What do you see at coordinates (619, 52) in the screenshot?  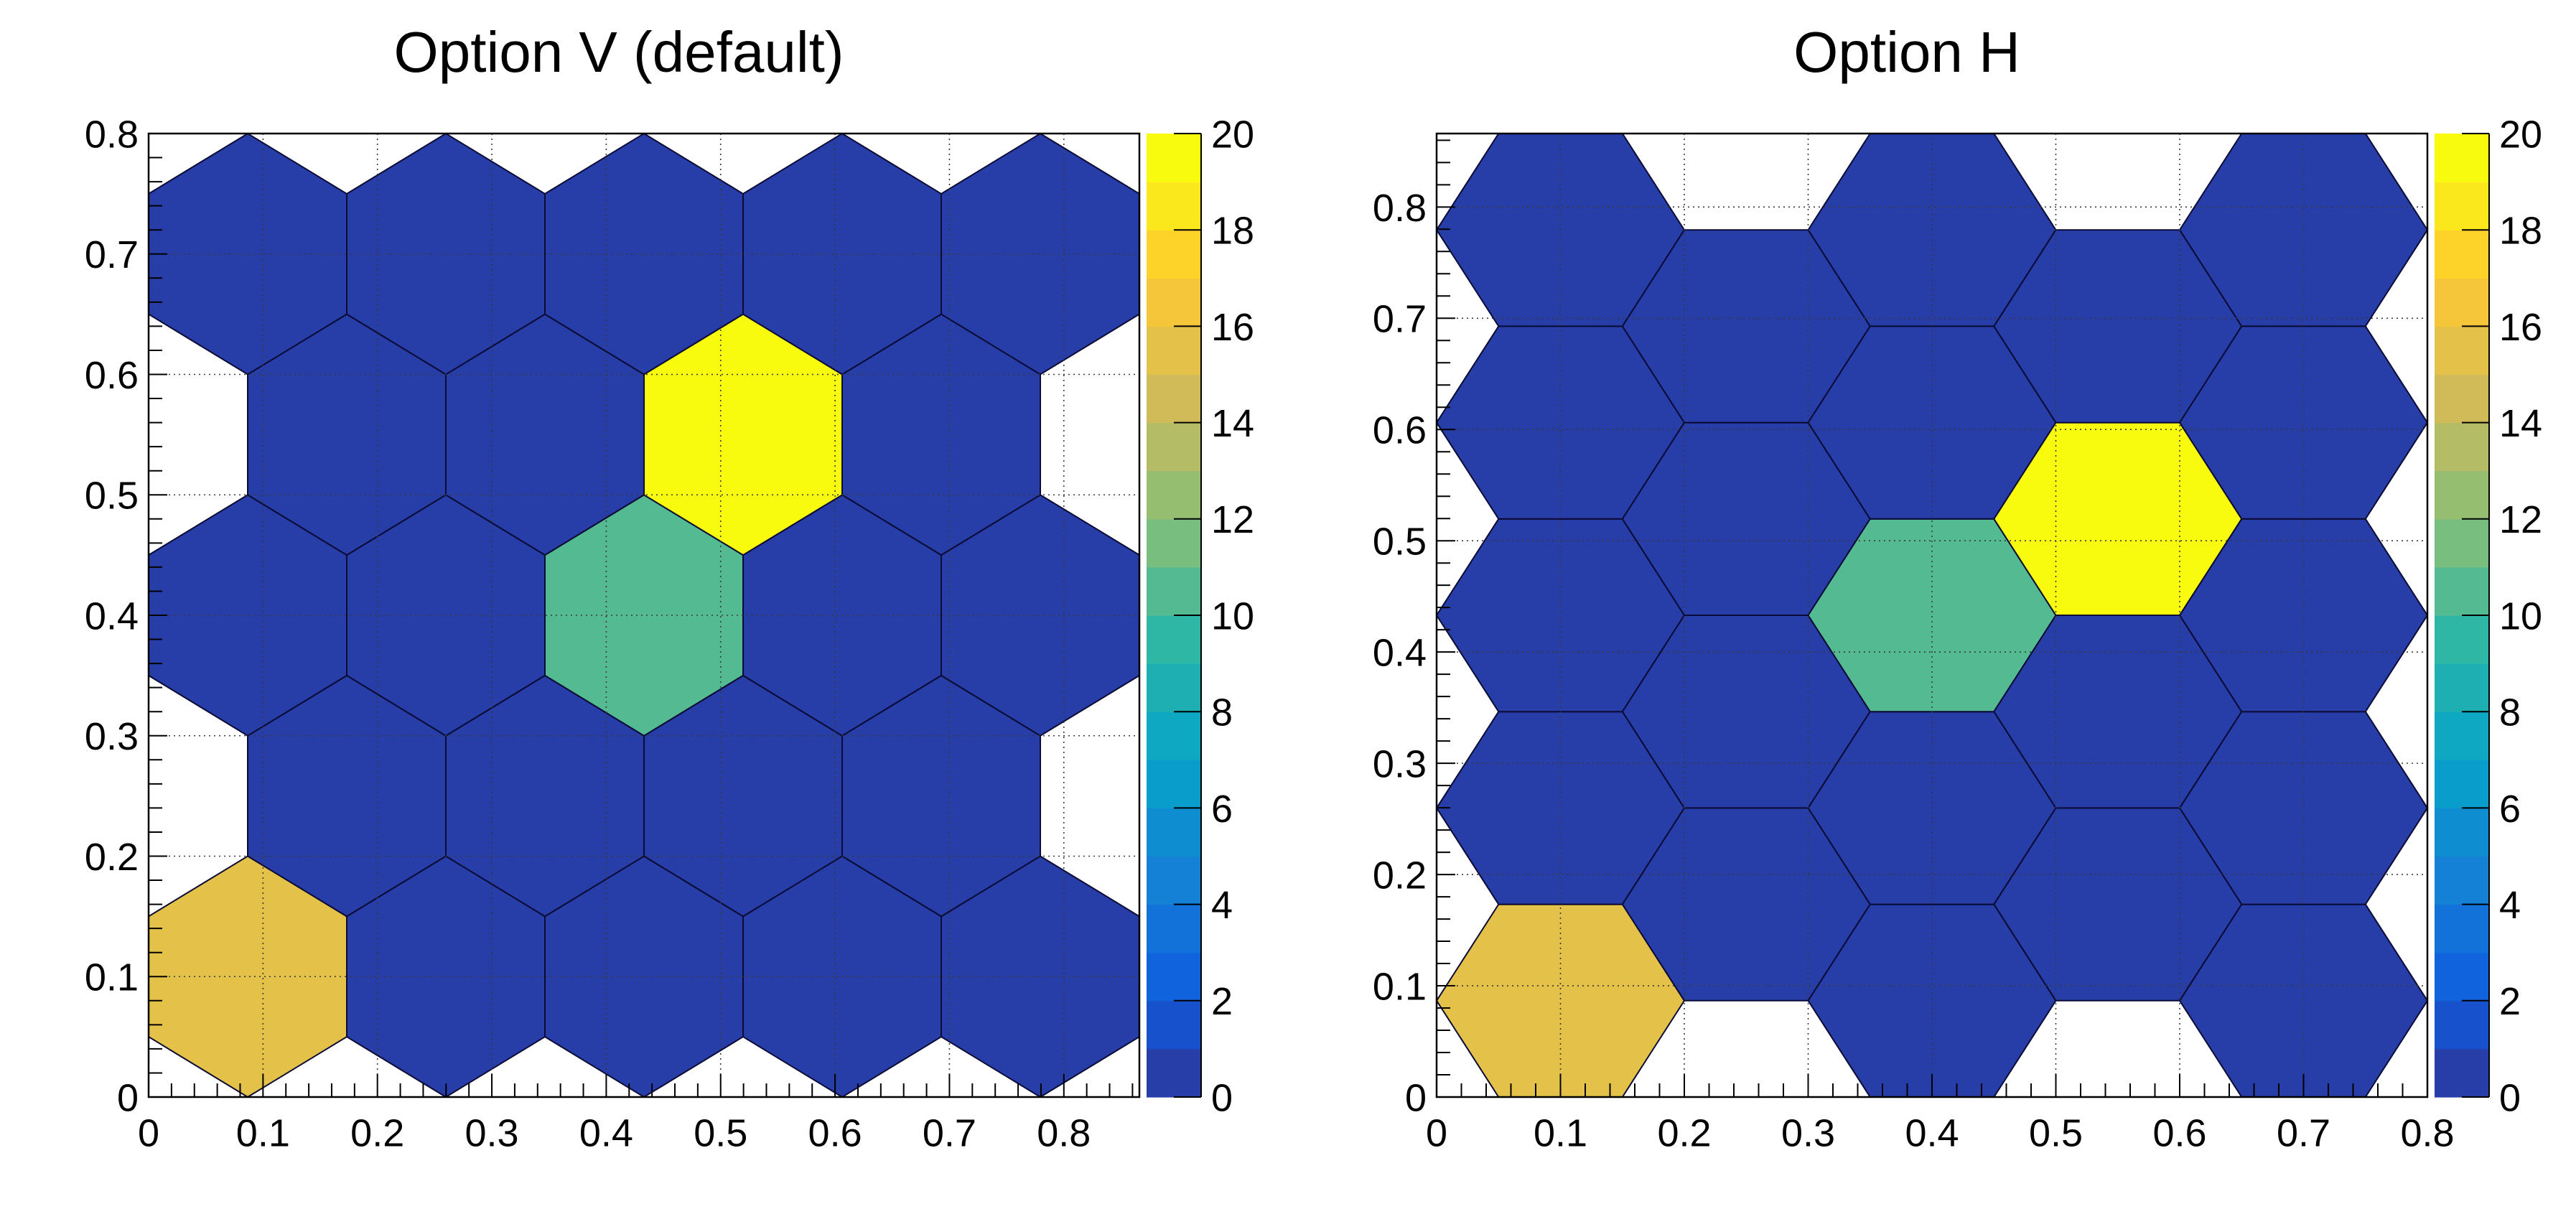 I see `pad-title-option-v: Option V (default)` at bounding box center [619, 52].